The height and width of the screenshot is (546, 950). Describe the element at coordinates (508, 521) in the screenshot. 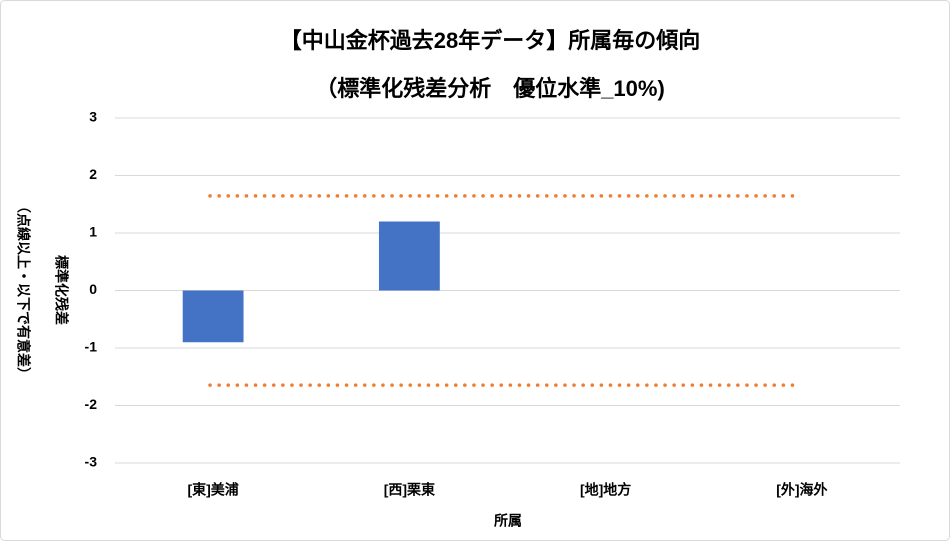

I see `x-axis-label: 所属` at that location.